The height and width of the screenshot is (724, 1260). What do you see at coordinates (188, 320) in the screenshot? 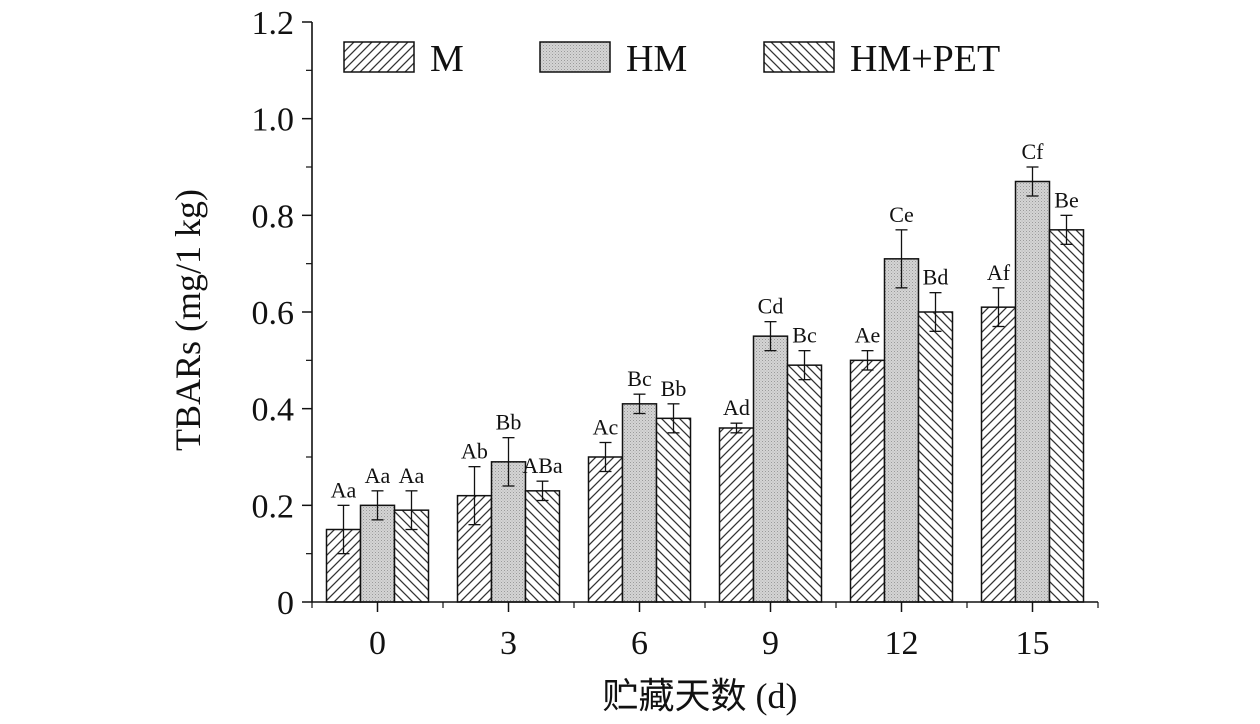
I see `y-axis-title: TBARs (mg/1 kg)` at bounding box center [188, 320].